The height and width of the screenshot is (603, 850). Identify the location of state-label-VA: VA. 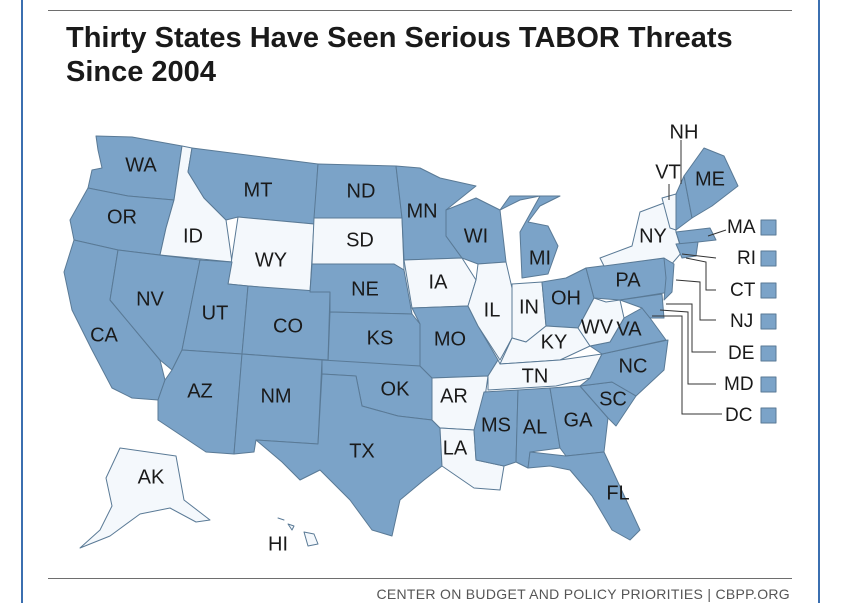
(629, 329).